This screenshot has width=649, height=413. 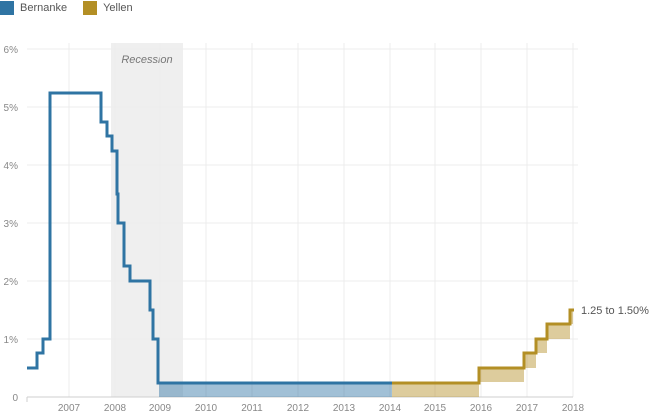 What do you see at coordinates (90, 8) in the screenshot?
I see `yellen-swatch-icon` at bounding box center [90, 8].